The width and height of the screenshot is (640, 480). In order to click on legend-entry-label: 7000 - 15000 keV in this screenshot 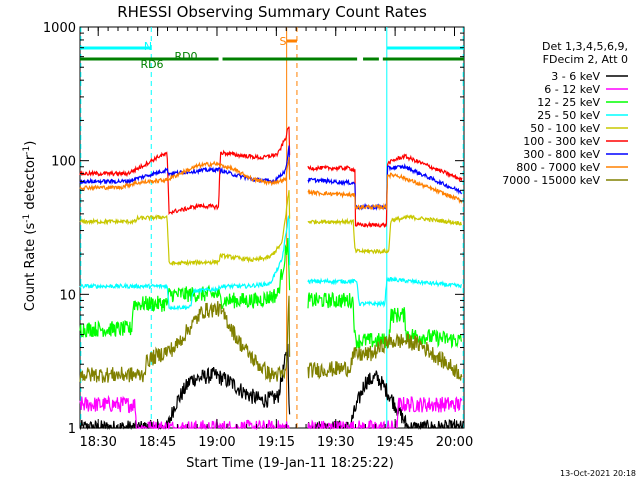, I will do `click(551, 180)`.